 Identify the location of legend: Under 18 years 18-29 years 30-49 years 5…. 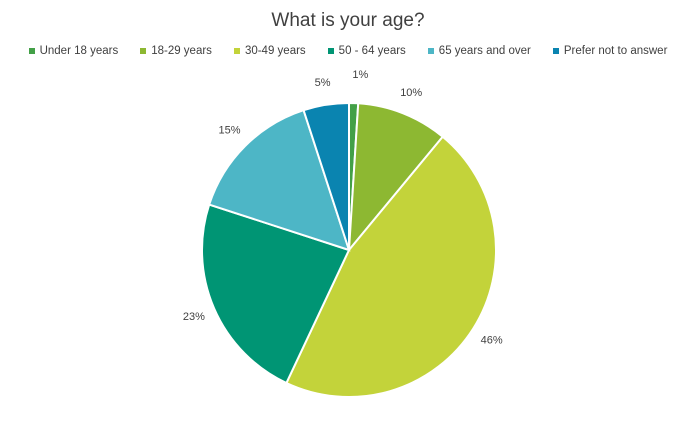
(348, 51).